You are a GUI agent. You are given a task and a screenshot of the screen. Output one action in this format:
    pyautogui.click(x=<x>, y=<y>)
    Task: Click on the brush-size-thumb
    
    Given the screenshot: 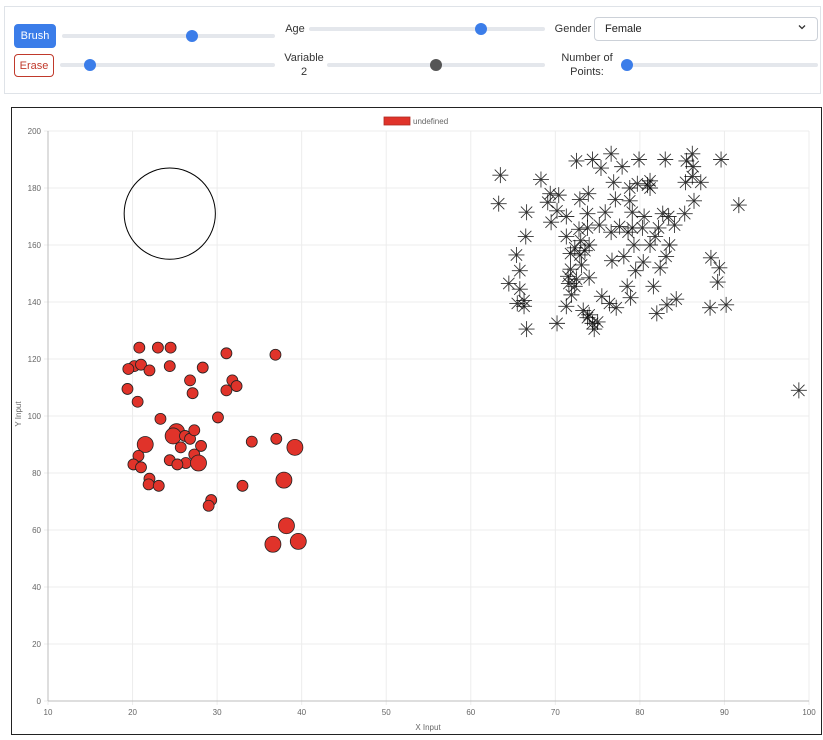 What is the action you would take?
    pyautogui.click(x=191, y=36)
    